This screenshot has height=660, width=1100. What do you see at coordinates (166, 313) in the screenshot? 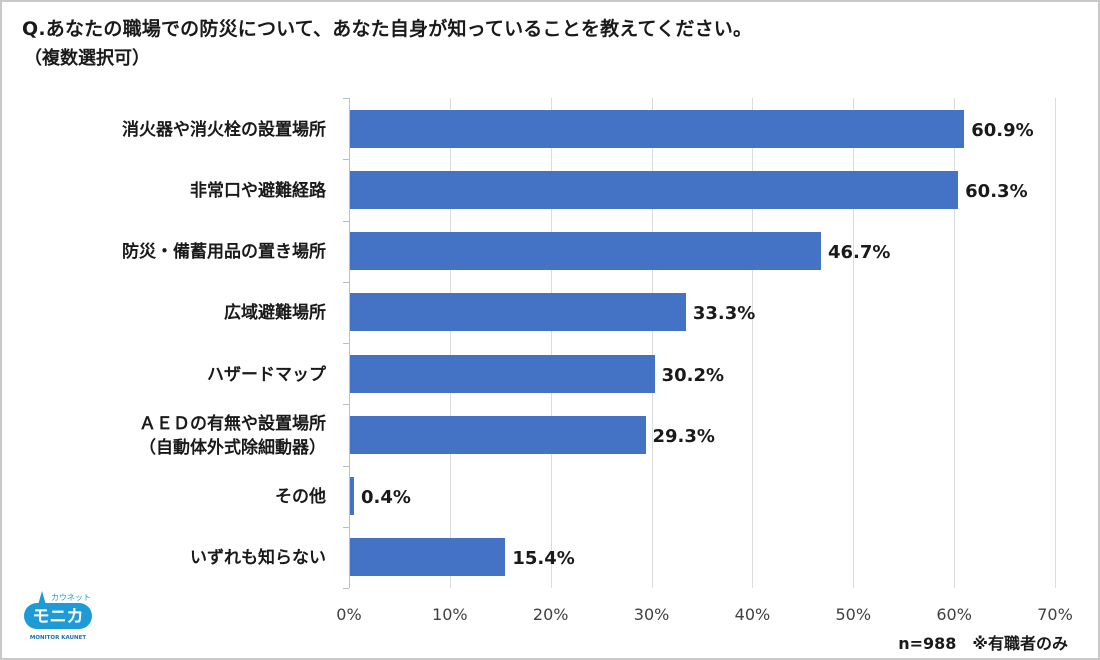
I see `category-label: 広域避難場所` at bounding box center [166, 313].